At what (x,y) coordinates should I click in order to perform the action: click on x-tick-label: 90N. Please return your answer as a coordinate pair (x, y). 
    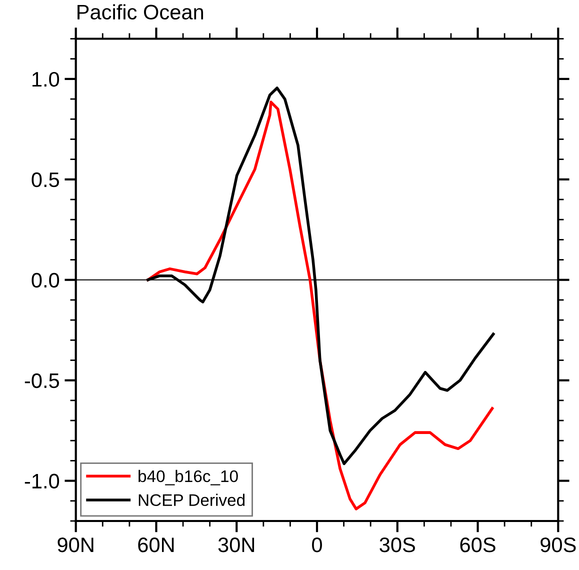
    Looking at the image, I should click on (76, 545).